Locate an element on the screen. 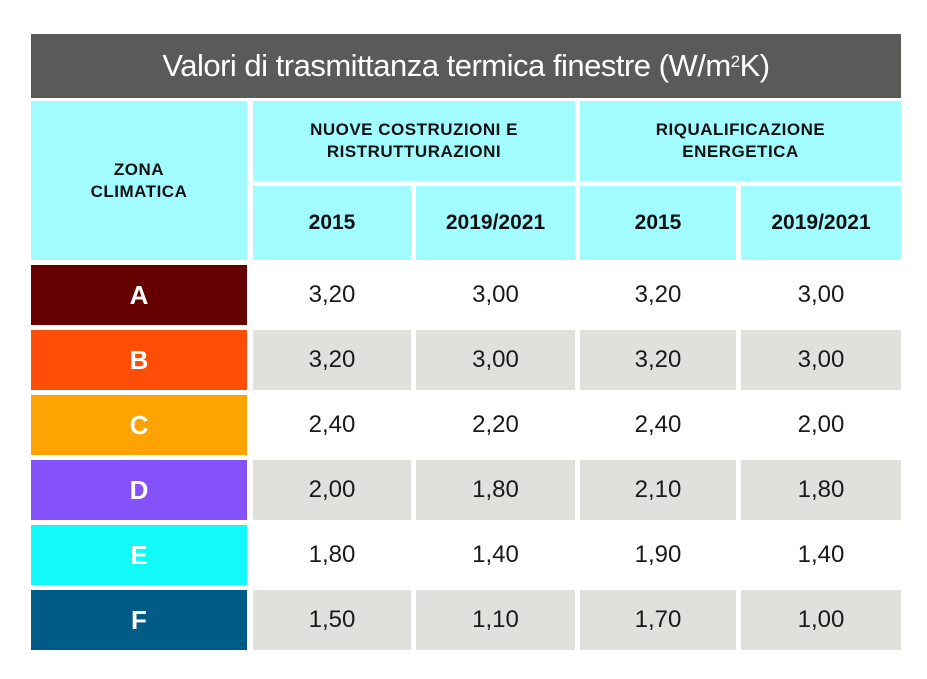 The image size is (927, 679). zone-cell: E is located at coordinates (139, 555).